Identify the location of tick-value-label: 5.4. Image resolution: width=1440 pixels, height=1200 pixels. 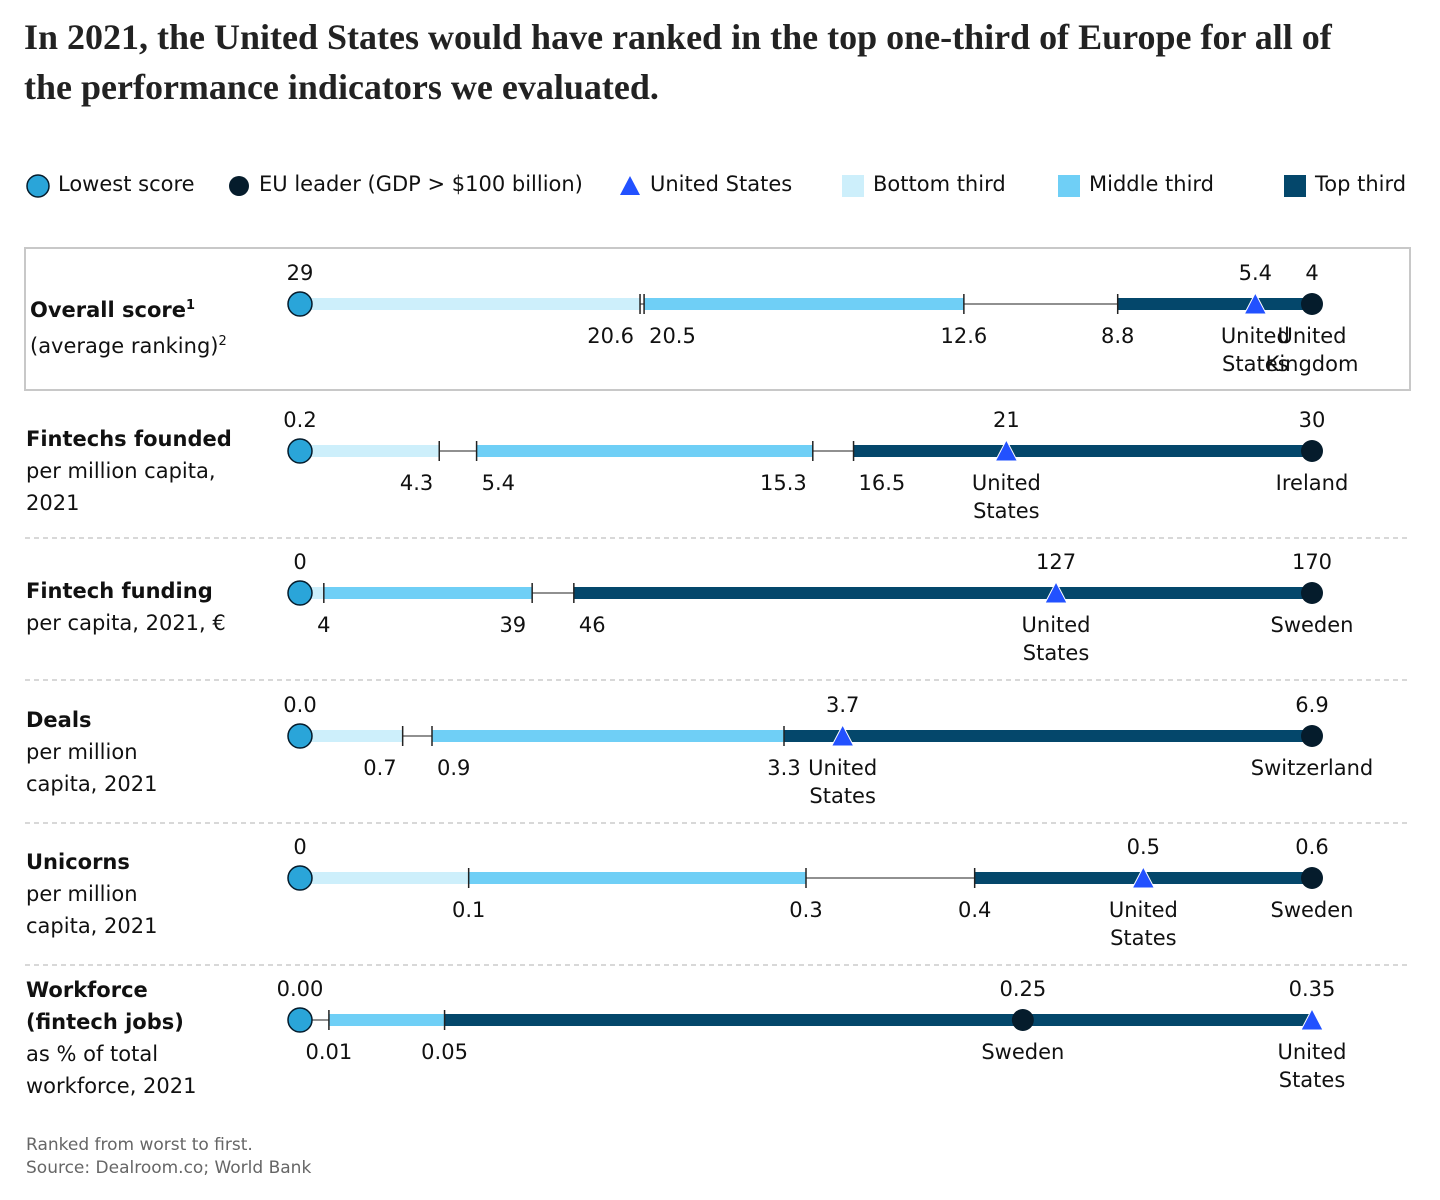
(498, 483).